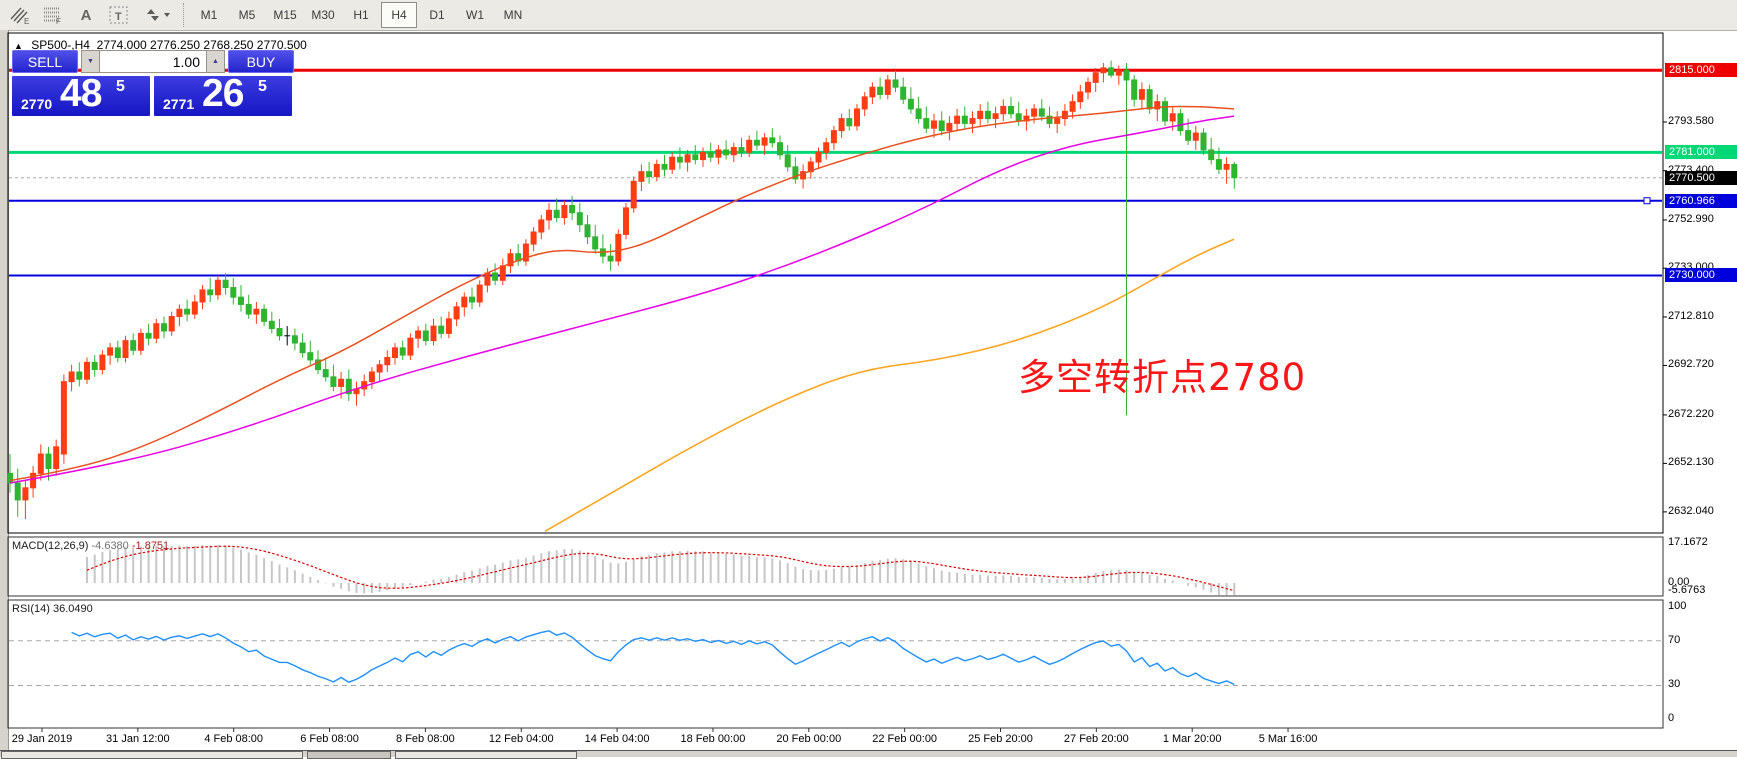  I want to click on bid-price-pip: 5, so click(120, 86).